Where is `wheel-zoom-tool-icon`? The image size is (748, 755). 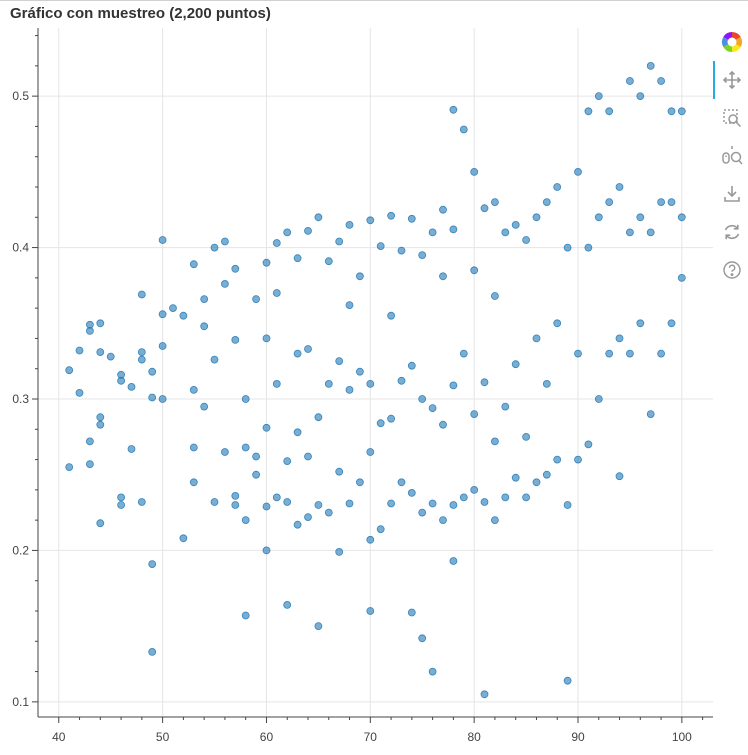 wheel-zoom-tool-icon is located at coordinates (732, 156).